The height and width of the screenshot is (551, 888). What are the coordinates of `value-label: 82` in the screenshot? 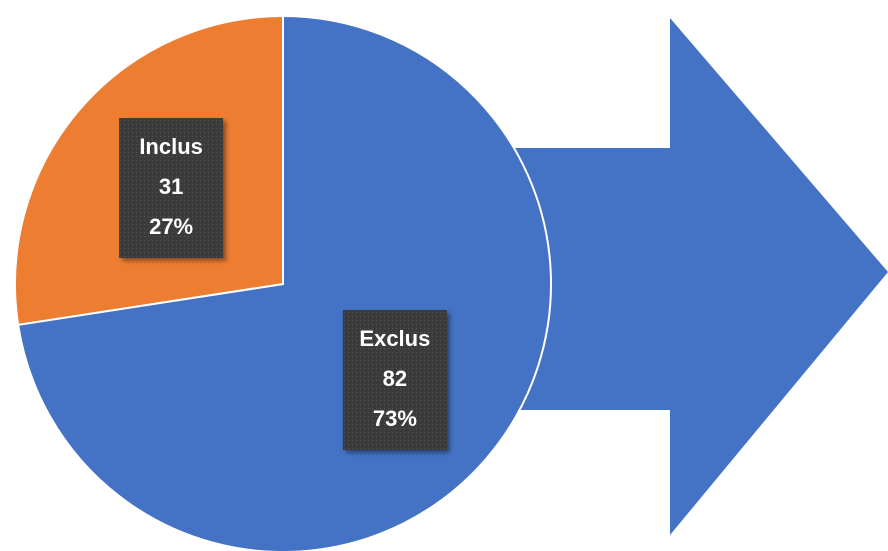 It's located at (395, 378).